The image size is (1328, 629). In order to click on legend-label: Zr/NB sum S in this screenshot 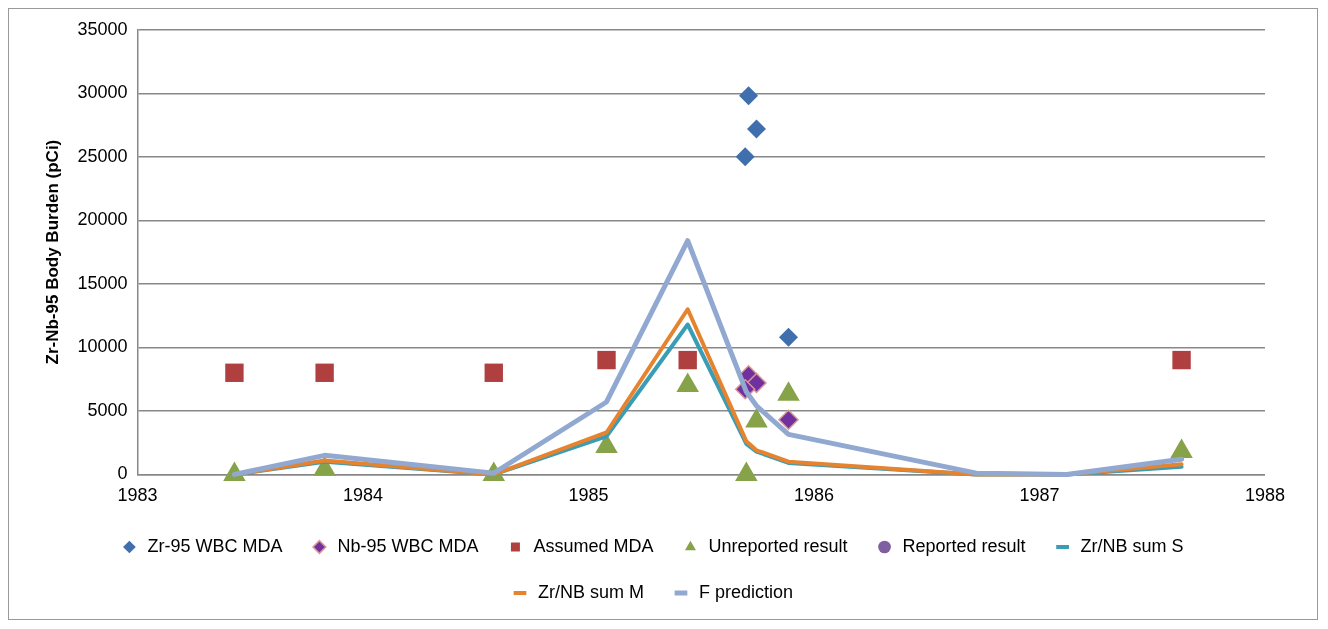, I will do `click(1132, 545)`.